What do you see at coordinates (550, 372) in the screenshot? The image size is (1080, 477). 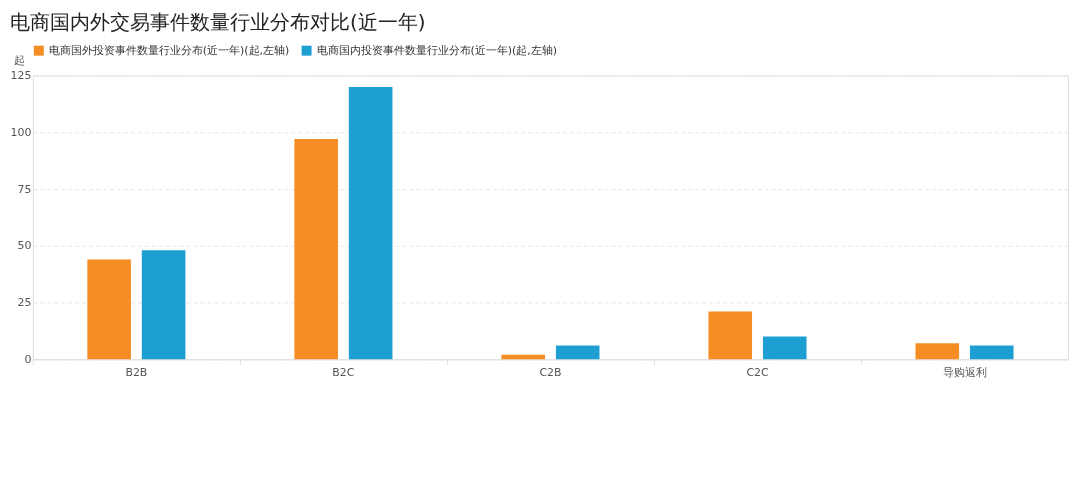 I see `x-tick-label: C2B` at bounding box center [550, 372].